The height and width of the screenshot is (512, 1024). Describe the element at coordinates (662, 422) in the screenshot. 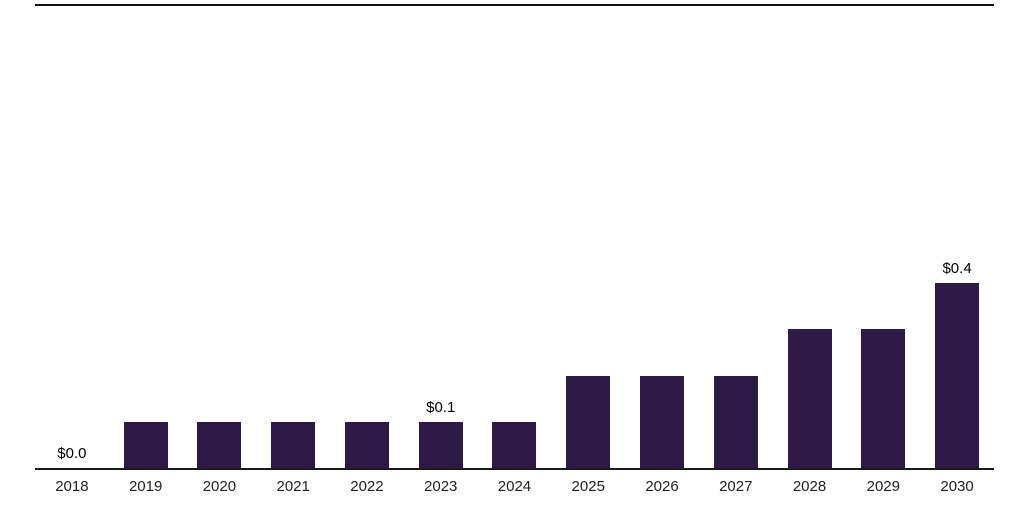

I see `bar-2026` at that location.